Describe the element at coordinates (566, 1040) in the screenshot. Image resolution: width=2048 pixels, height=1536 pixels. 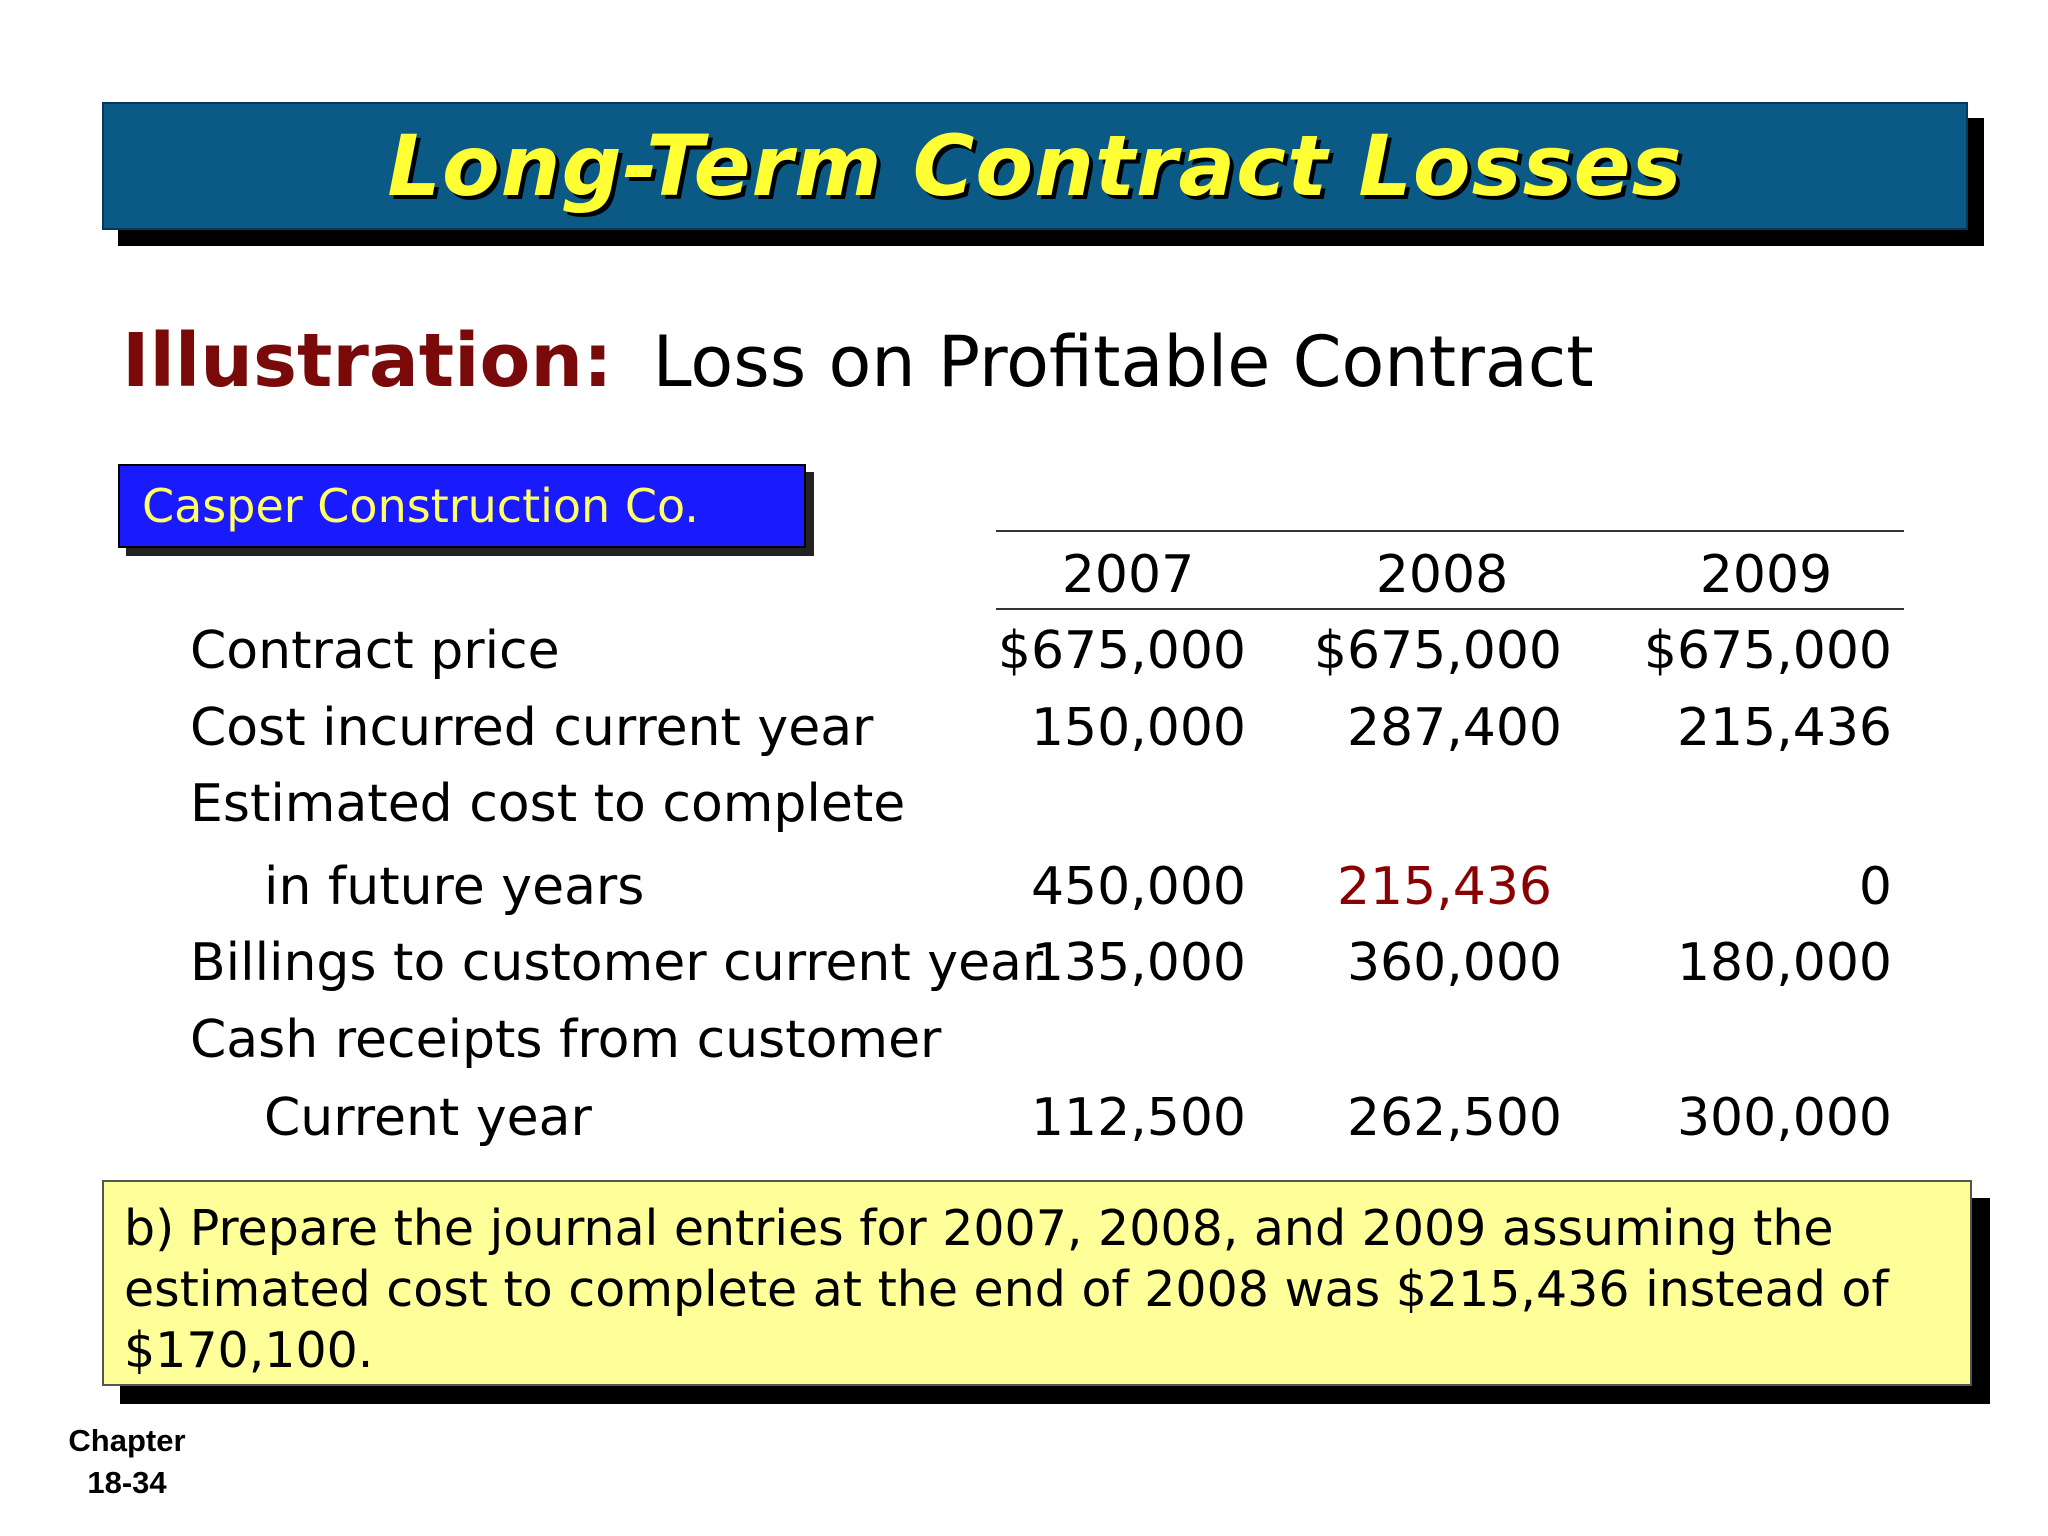
I see `row-label-cash-receipts: Cash receipts from customer` at that location.